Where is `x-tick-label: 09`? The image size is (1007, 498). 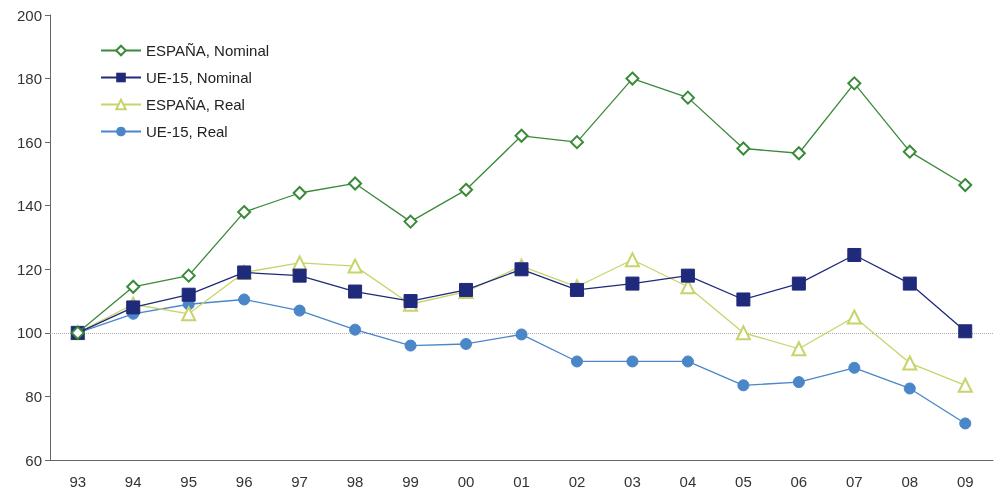 x-tick-label: 09 is located at coordinates (965, 481).